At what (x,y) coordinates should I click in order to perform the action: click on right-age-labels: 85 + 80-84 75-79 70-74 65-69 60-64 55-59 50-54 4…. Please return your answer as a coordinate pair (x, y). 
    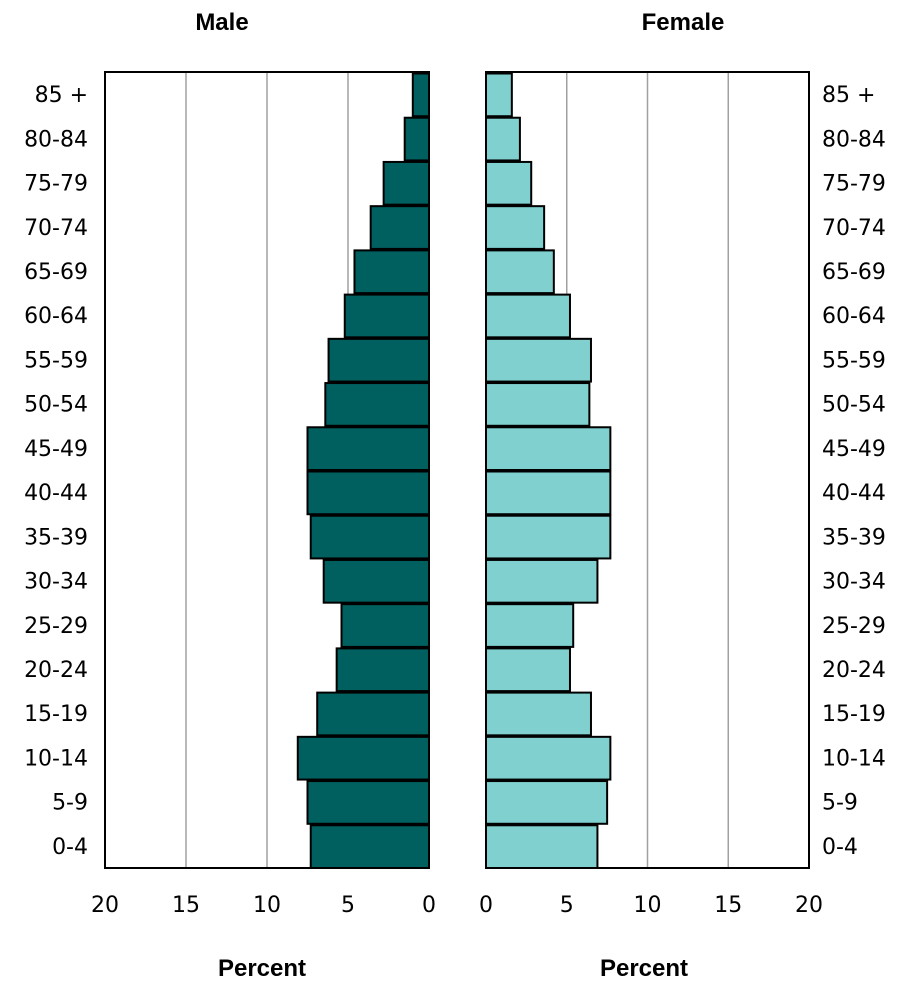
    Looking at the image, I should click on (854, 471).